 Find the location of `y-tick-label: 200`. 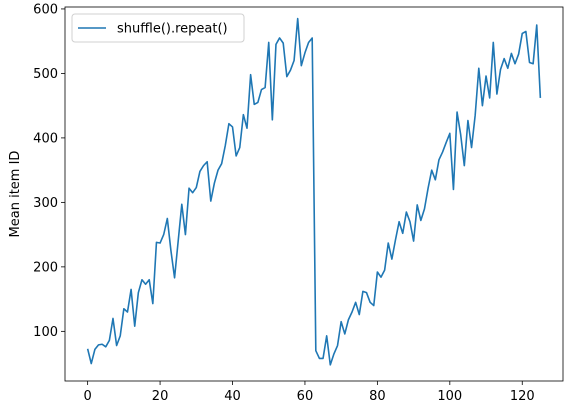

y-tick-label: 200 is located at coordinates (45, 267).